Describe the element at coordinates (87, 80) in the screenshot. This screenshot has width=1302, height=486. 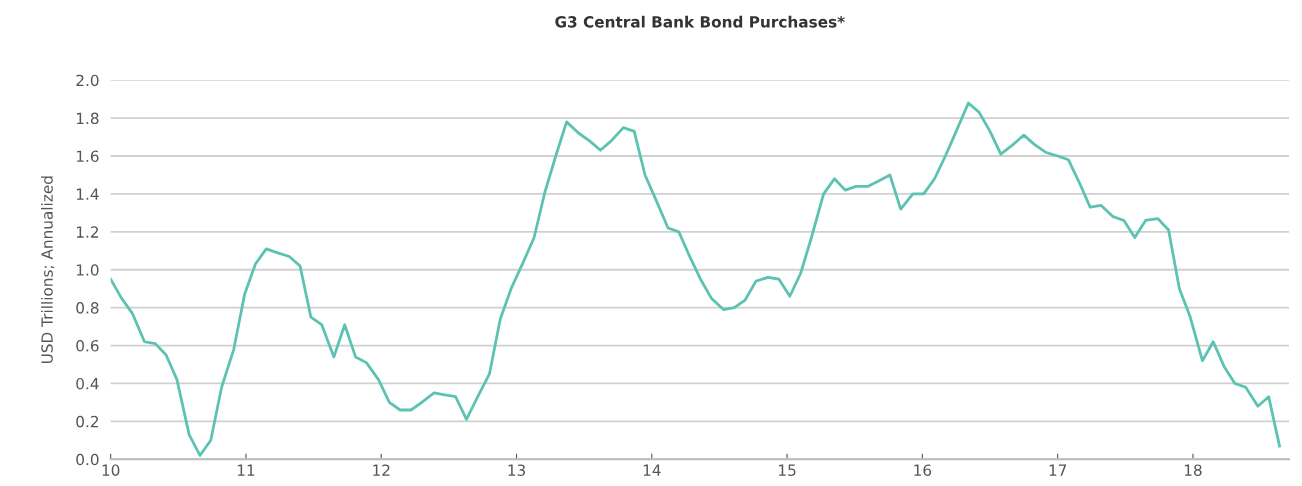
I see `y-tick-label: 2.0` at that location.